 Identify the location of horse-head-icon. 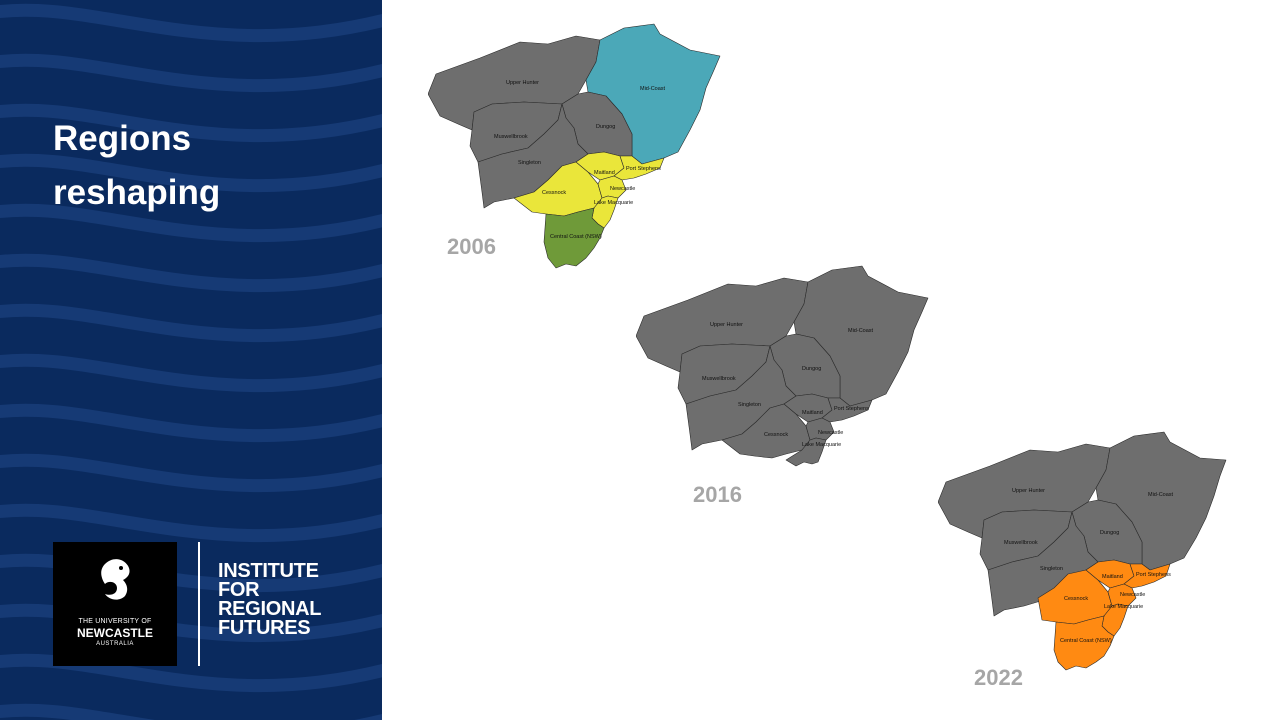
(115, 579).